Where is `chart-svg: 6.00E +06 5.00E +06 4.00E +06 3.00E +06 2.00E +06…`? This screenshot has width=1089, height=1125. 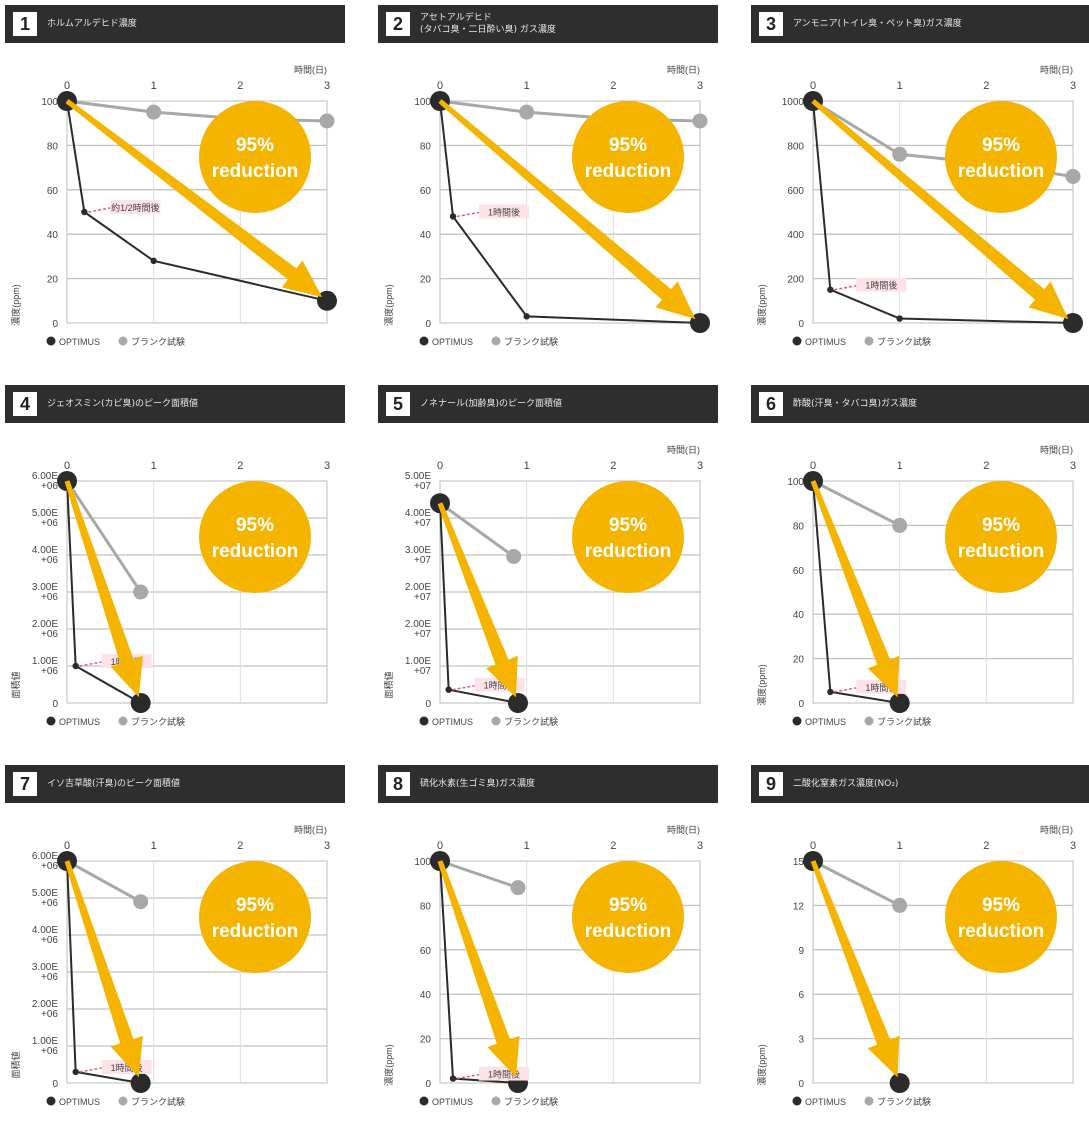
chart-svg: 6.00E +06 5.00E +06 4.00E +06 3.00E +06 2.00E +06… is located at coordinates (170, 593).